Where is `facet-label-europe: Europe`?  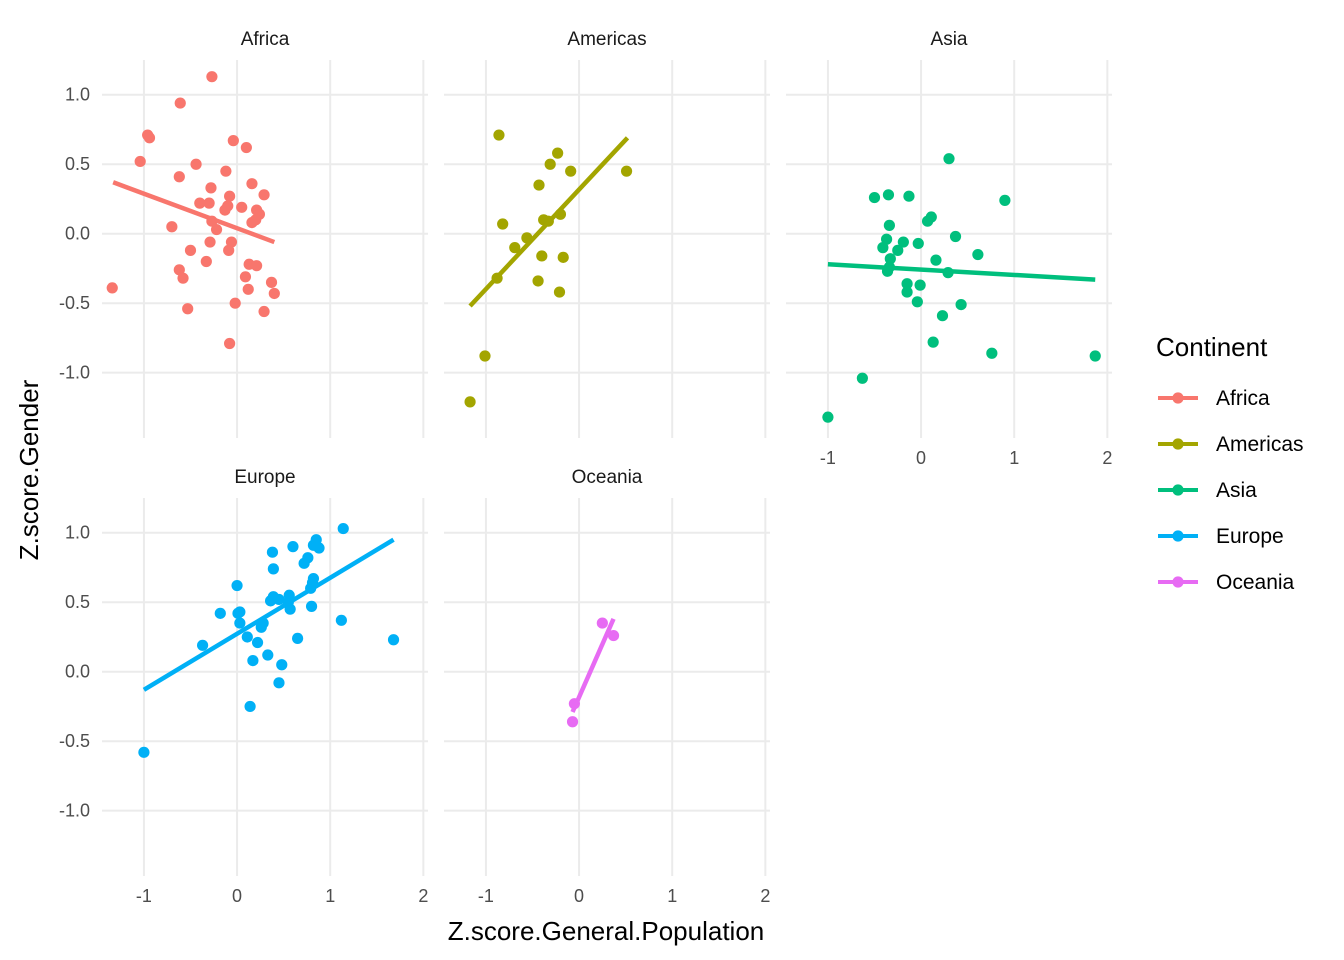
facet-label-europe: Europe is located at coordinates (264, 477).